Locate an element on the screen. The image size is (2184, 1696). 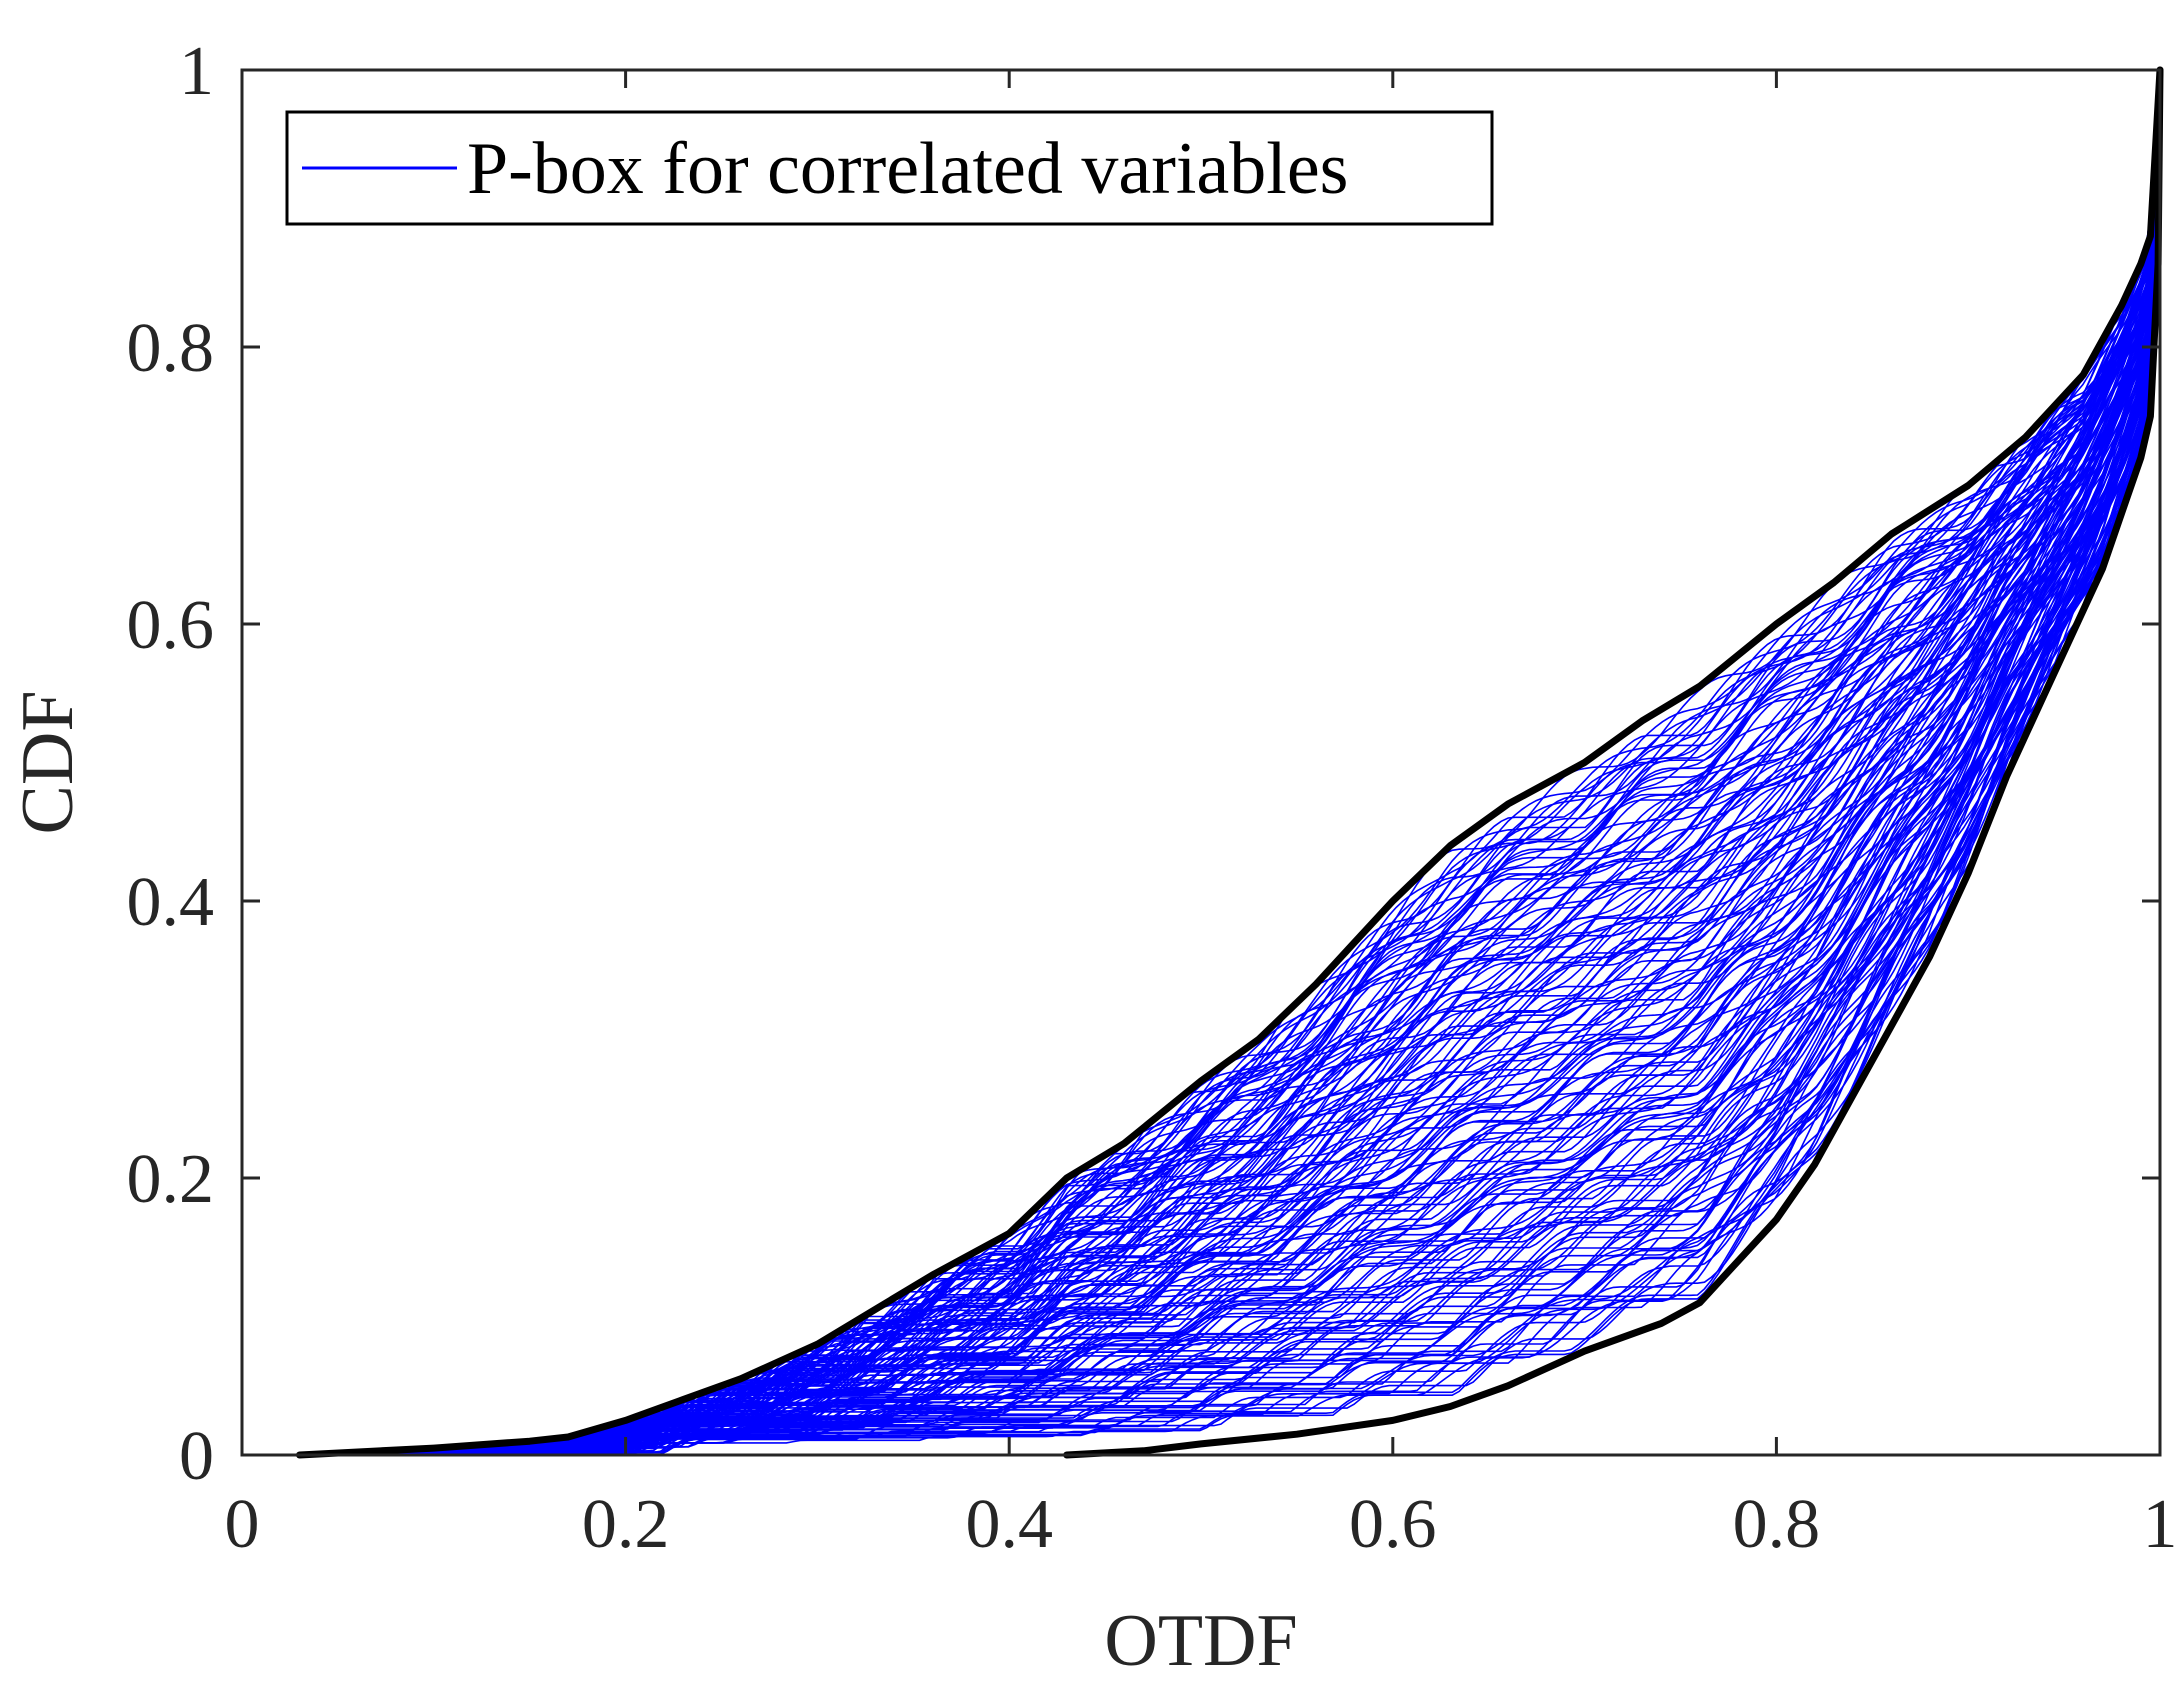
y-tick-label: 0.4 is located at coordinates (171, 902).